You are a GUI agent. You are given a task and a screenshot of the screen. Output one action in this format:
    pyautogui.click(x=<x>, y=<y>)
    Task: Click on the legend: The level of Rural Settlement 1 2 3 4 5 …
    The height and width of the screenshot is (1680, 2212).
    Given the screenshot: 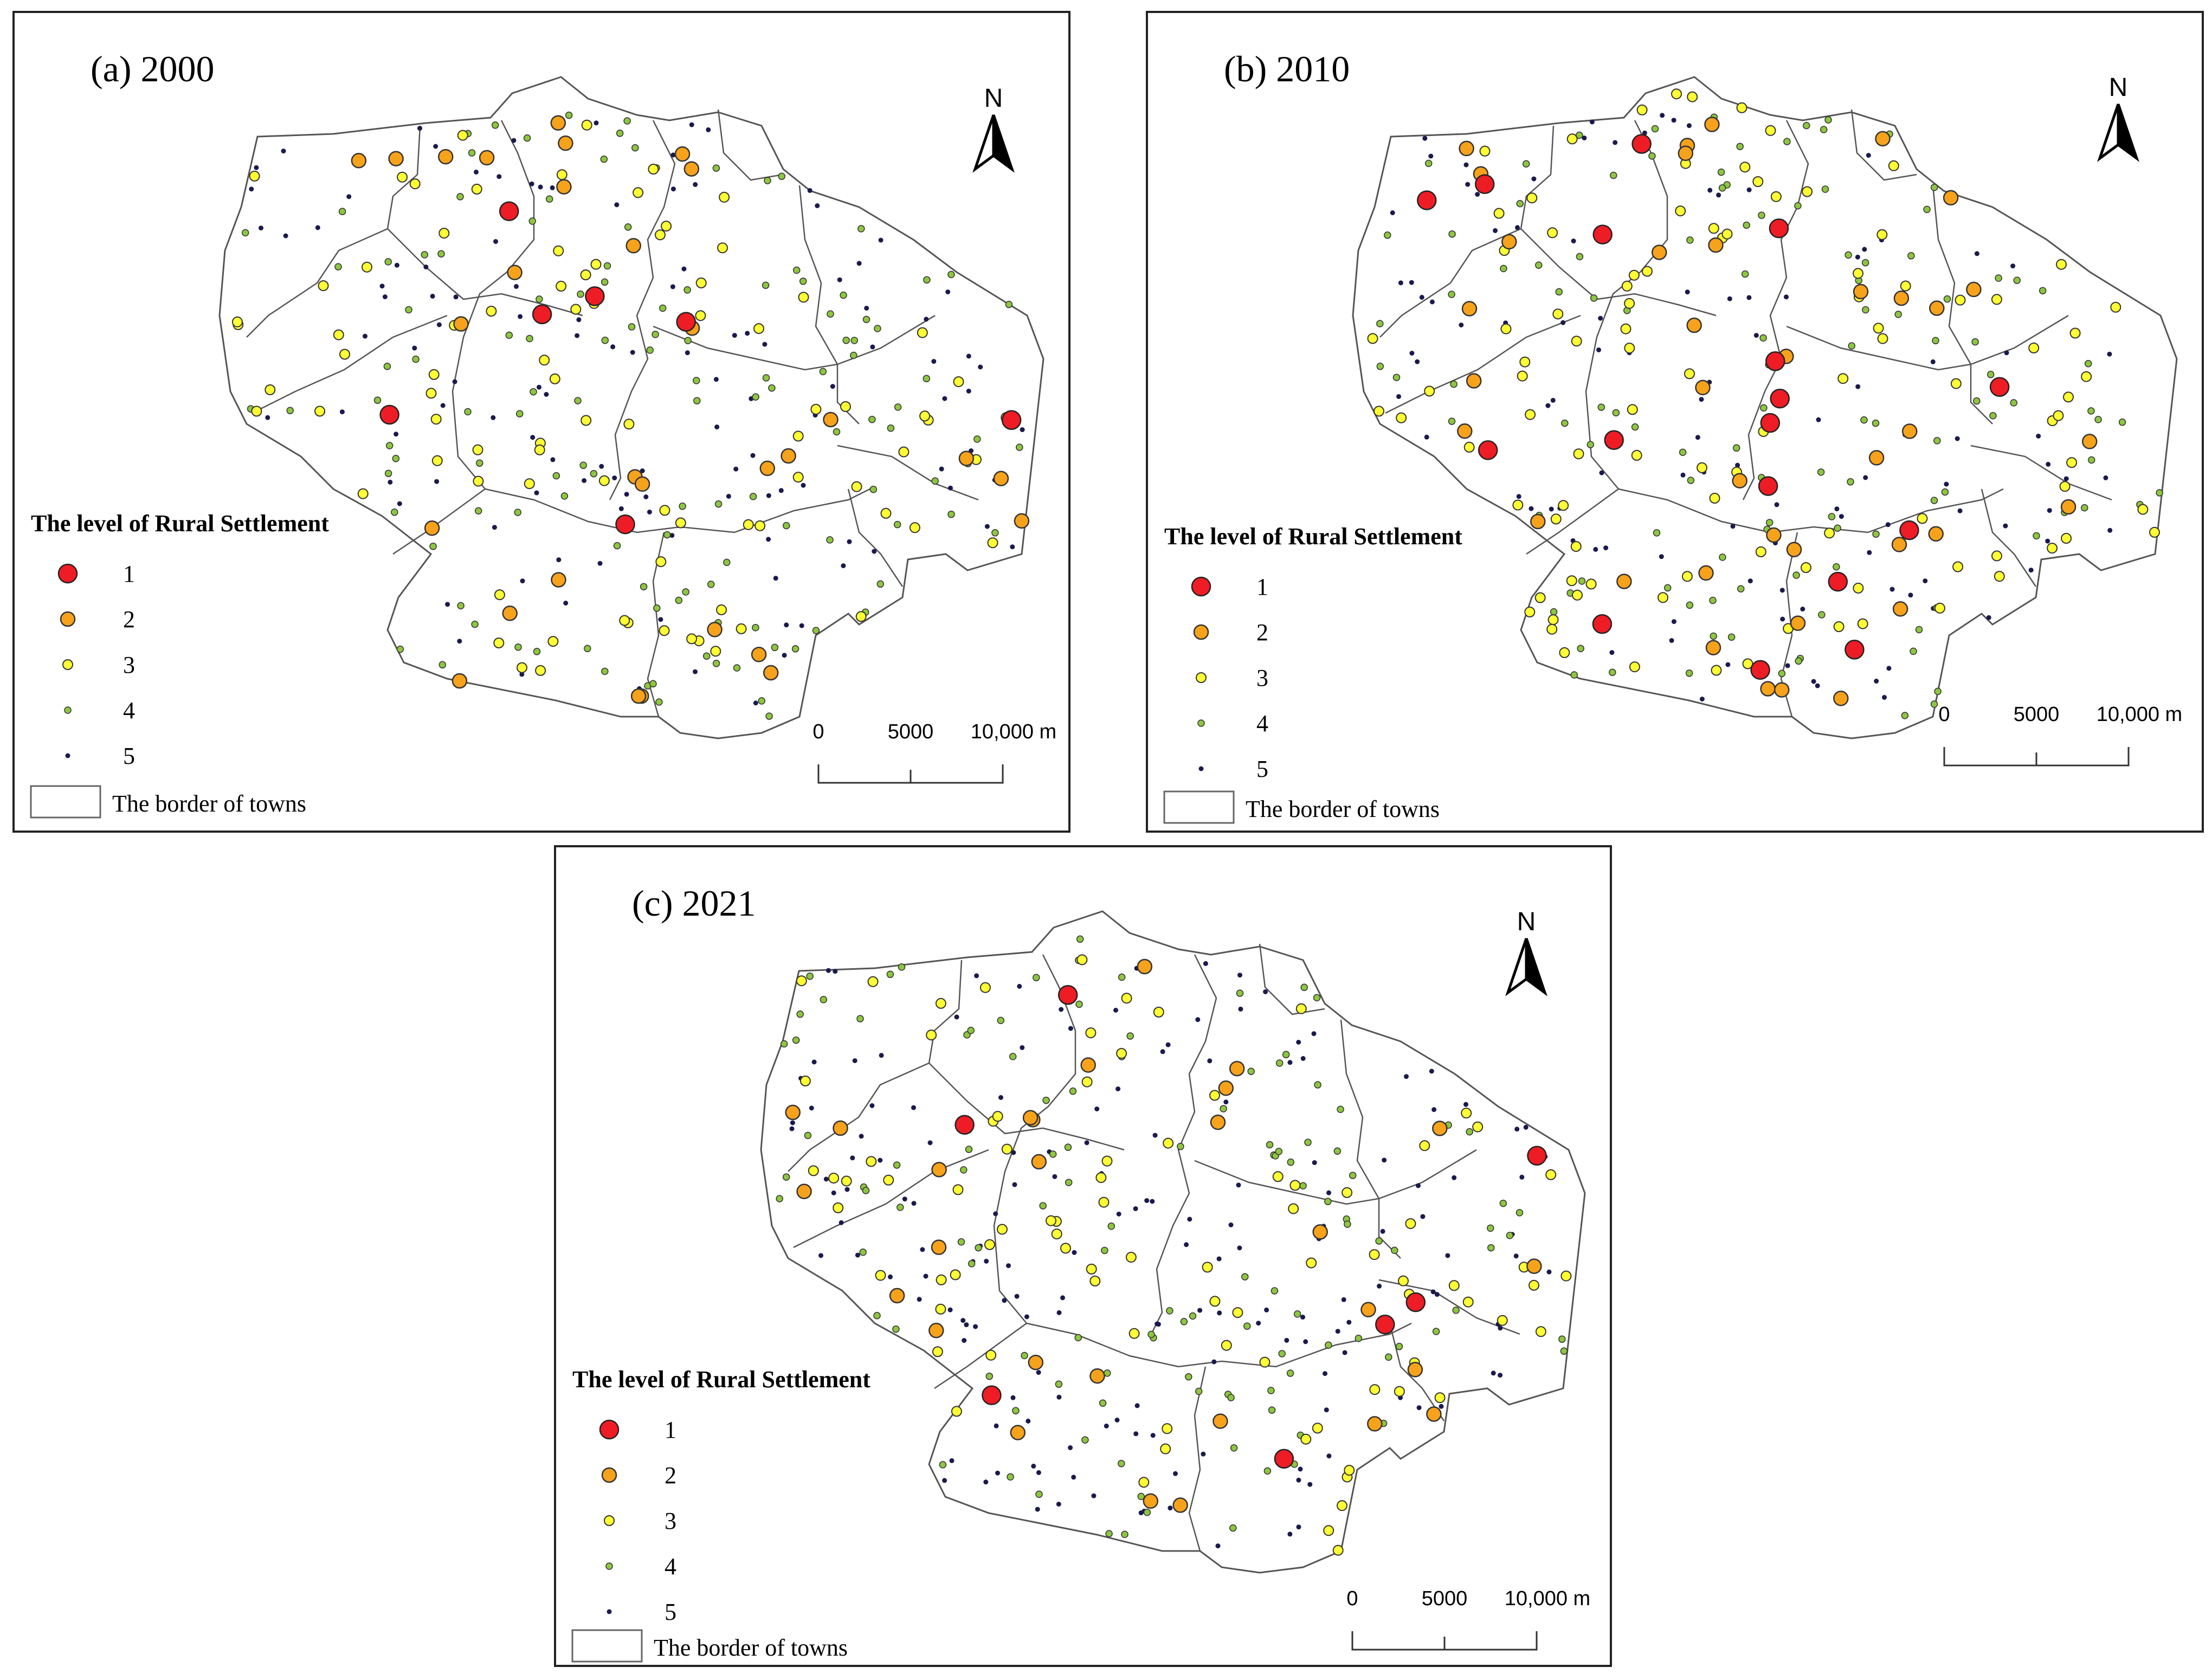 What is the action you would take?
    pyautogui.click(x=180, y=664)
    